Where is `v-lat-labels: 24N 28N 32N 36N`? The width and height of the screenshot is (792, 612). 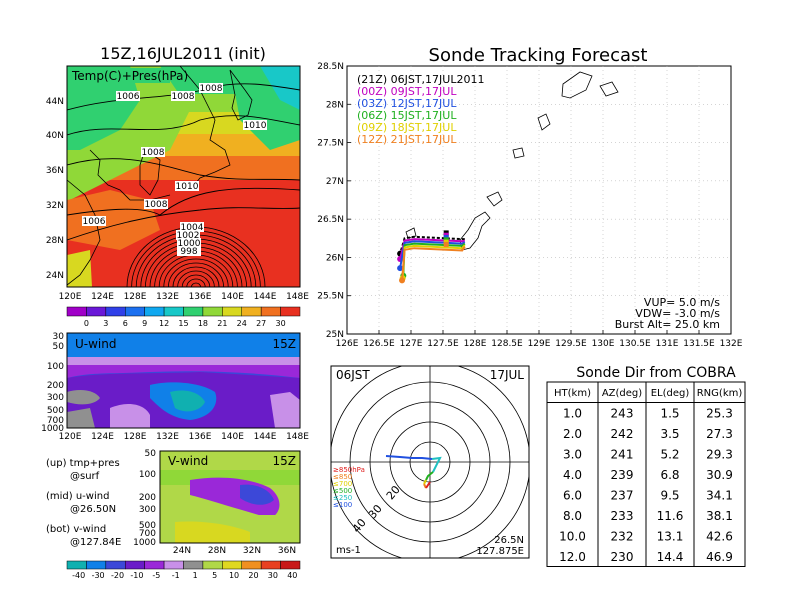 v-lat-labels: 24N 28N 32N 36N is located at coordinates (234, 551).